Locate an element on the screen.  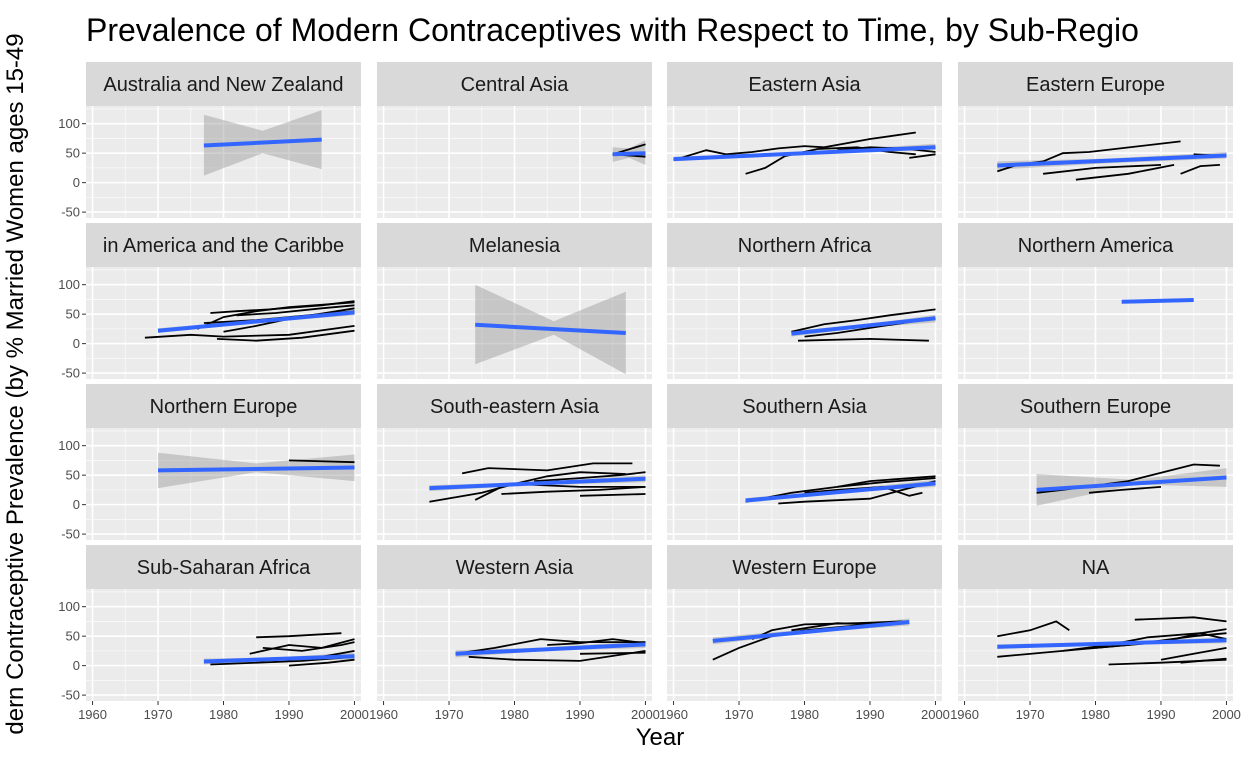
facet-strip-label: Melanesia is located at coordinates (515, 246).